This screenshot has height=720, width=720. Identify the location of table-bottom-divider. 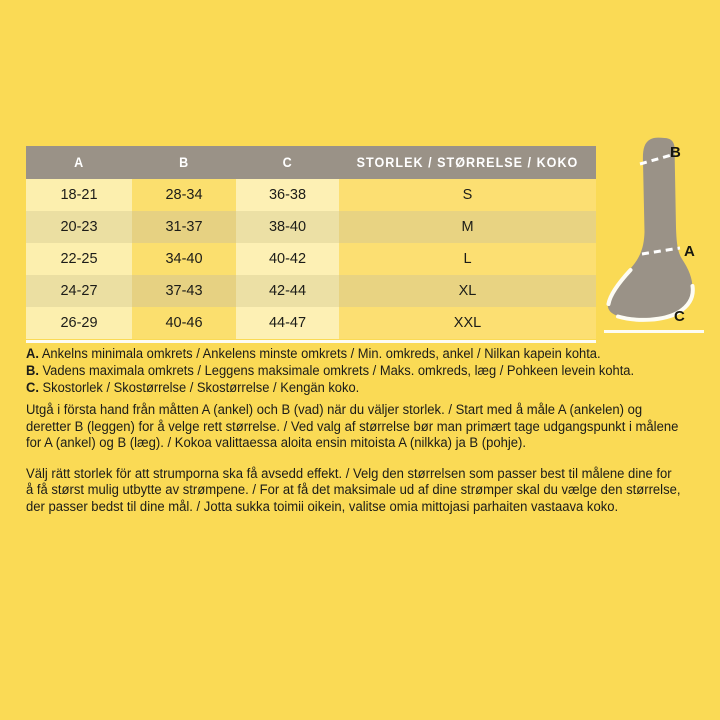
(311, 341).